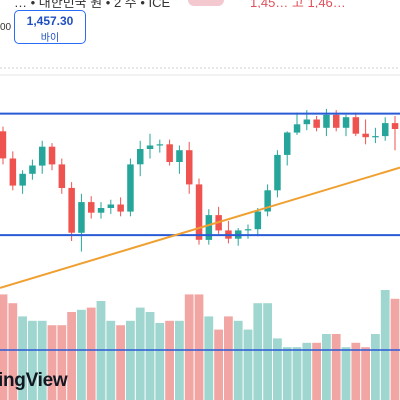  I want to click on buy-price: 1,457.30, so click(50, 21).